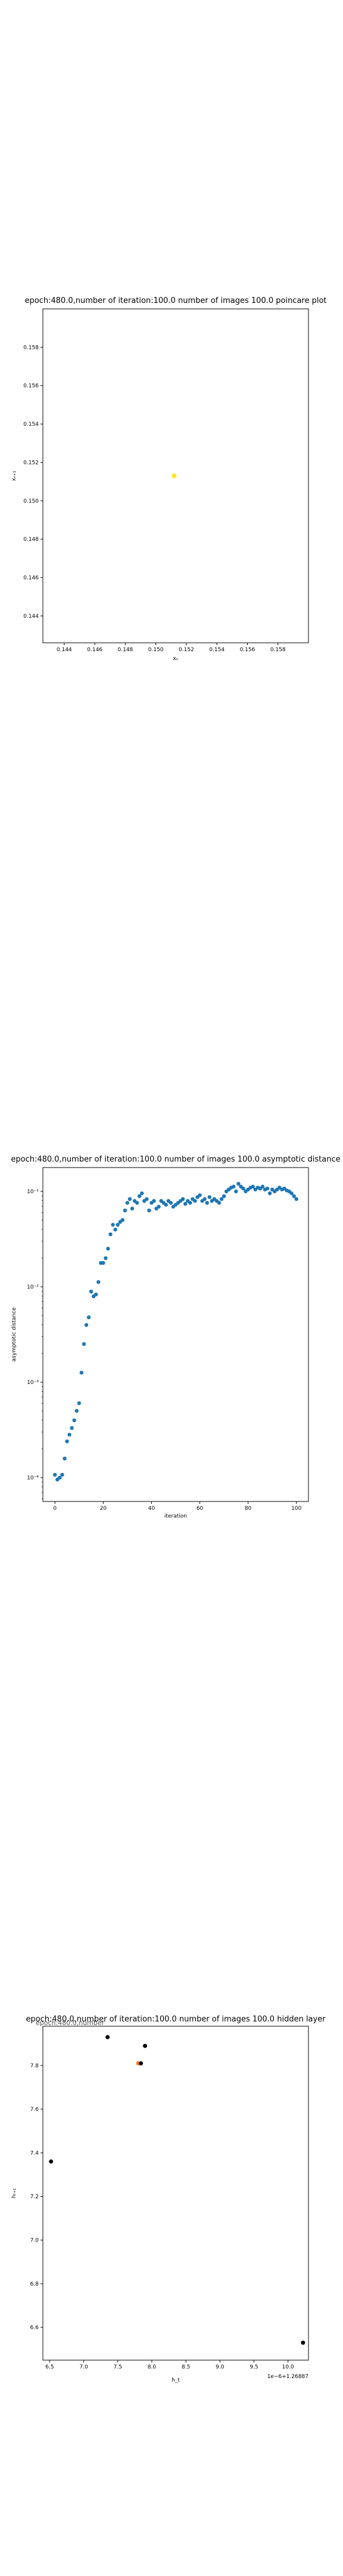 The height and width of the screenshot is (2576, 343). What do you see at coordinates (50, 2367) in the screenshot?
I see `x-tick-label: 6.5` at bounding box center [50, 2367].